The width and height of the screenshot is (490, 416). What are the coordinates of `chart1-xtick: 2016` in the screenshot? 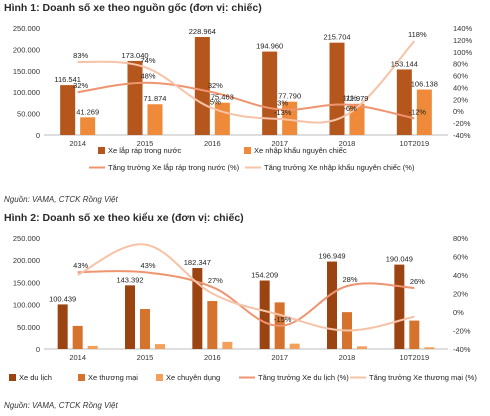 It's located at (212, 143).